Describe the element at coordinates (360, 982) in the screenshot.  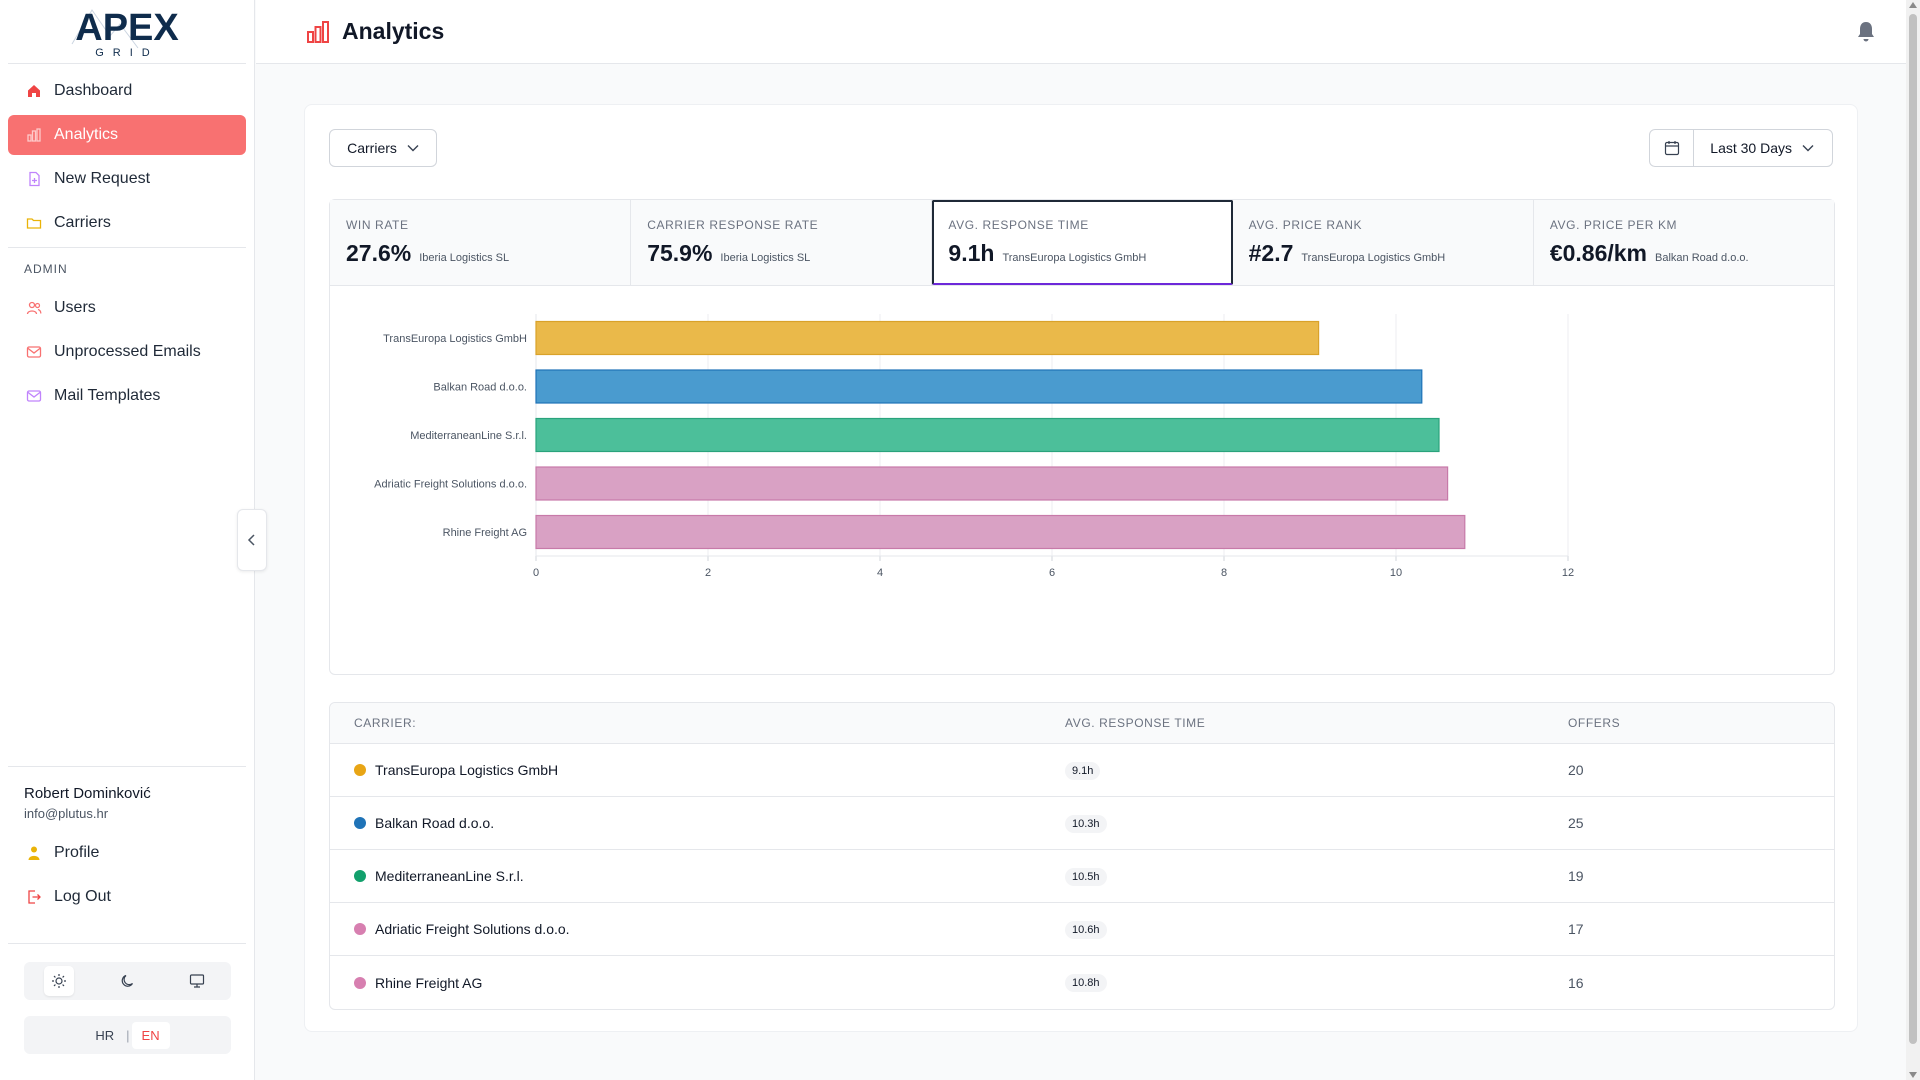
I see `carrier-color-dot` at that location.